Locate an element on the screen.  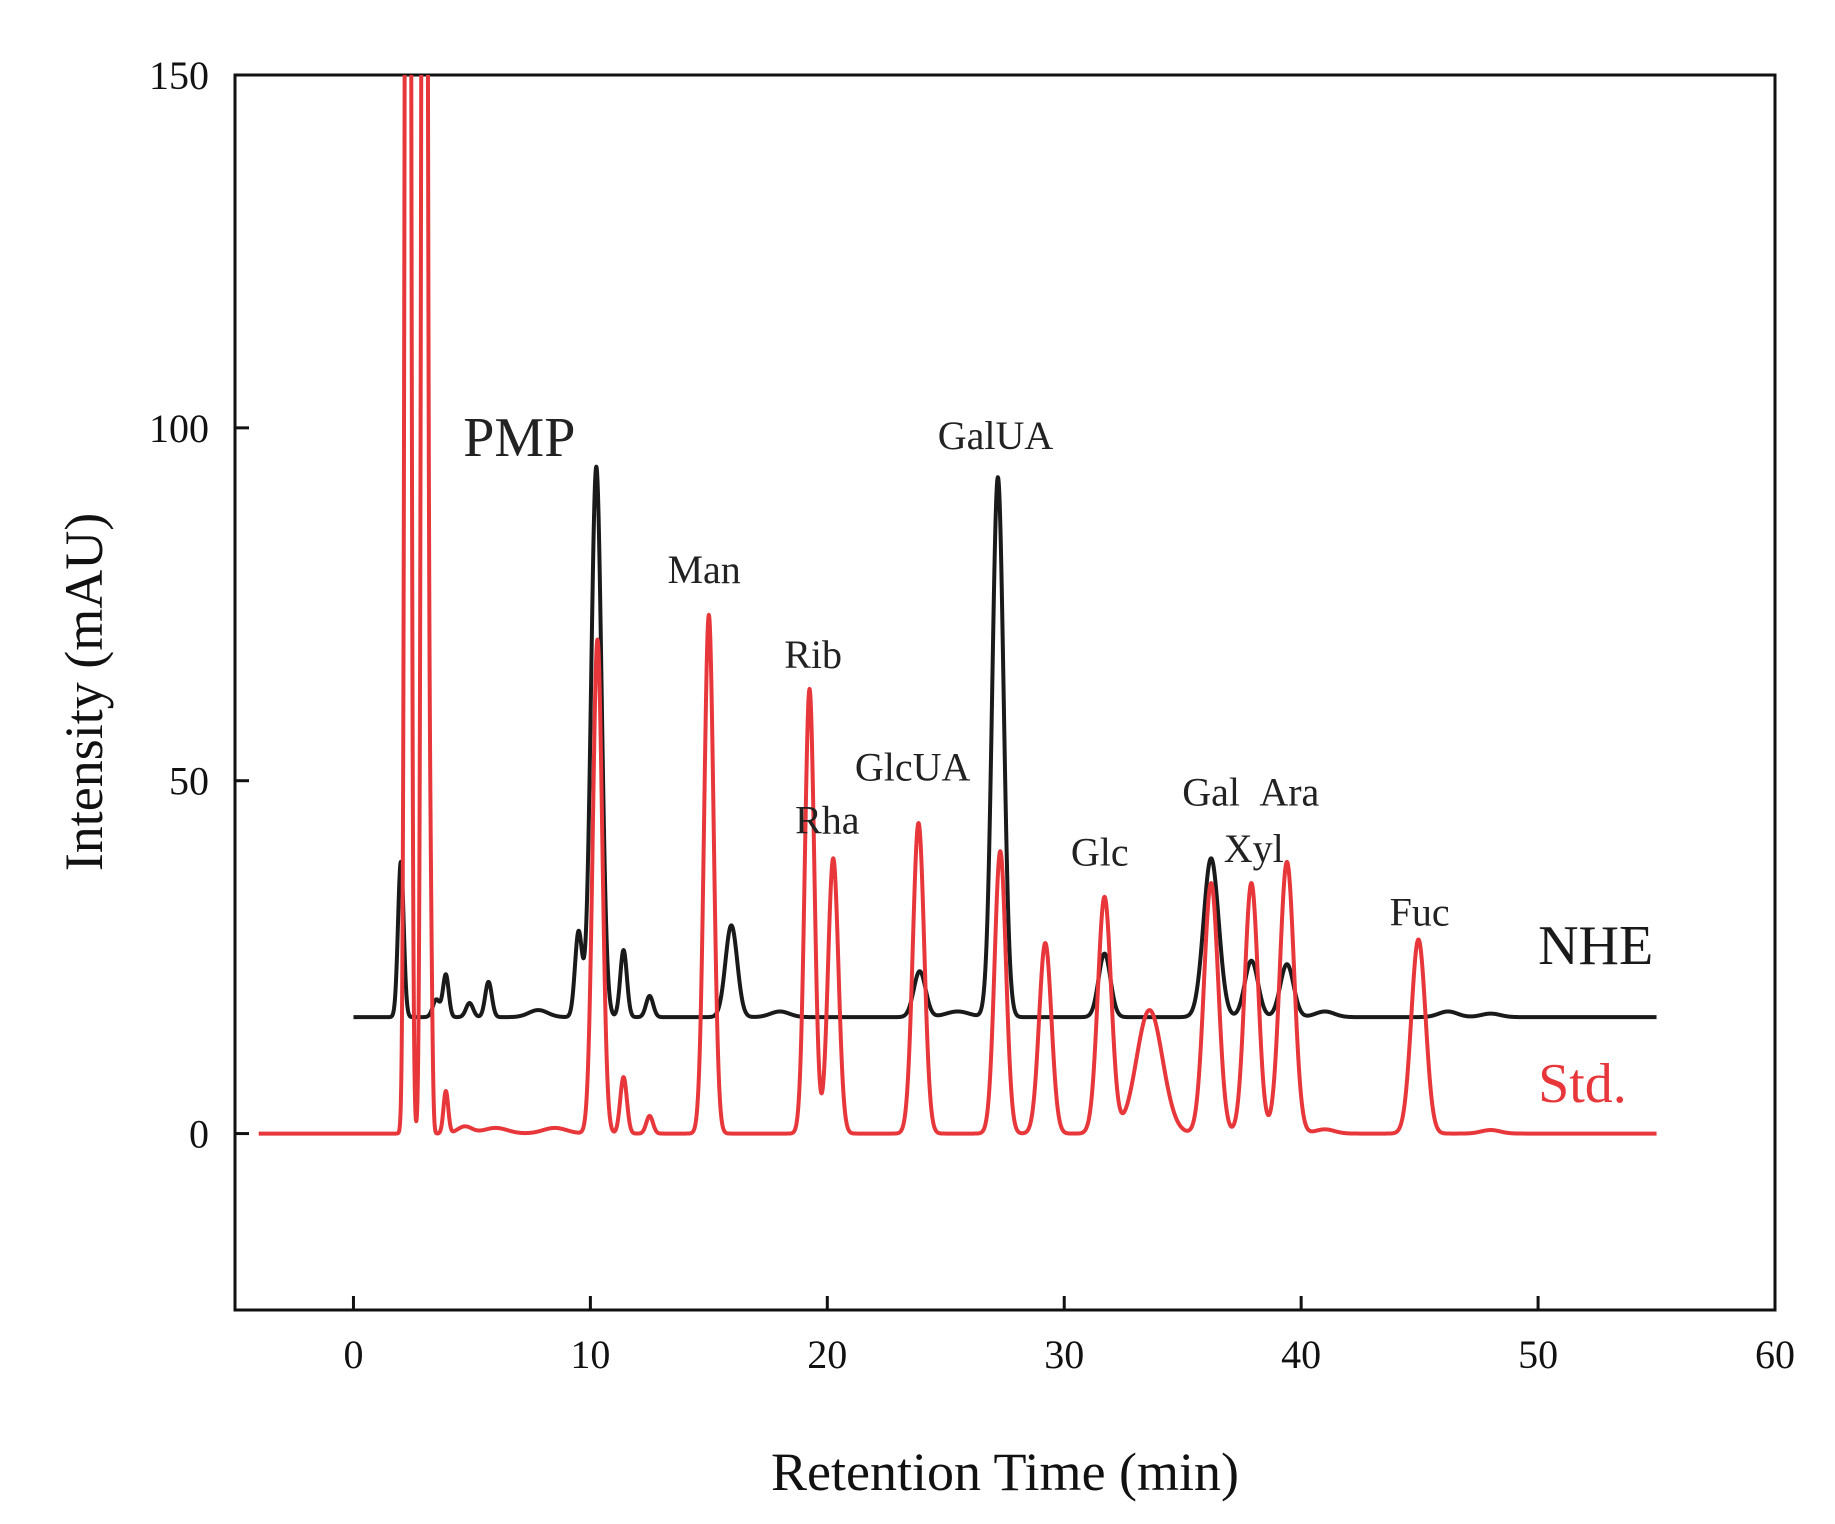
y-tick-label-0: 0 is located at coordinates (199, 1134).